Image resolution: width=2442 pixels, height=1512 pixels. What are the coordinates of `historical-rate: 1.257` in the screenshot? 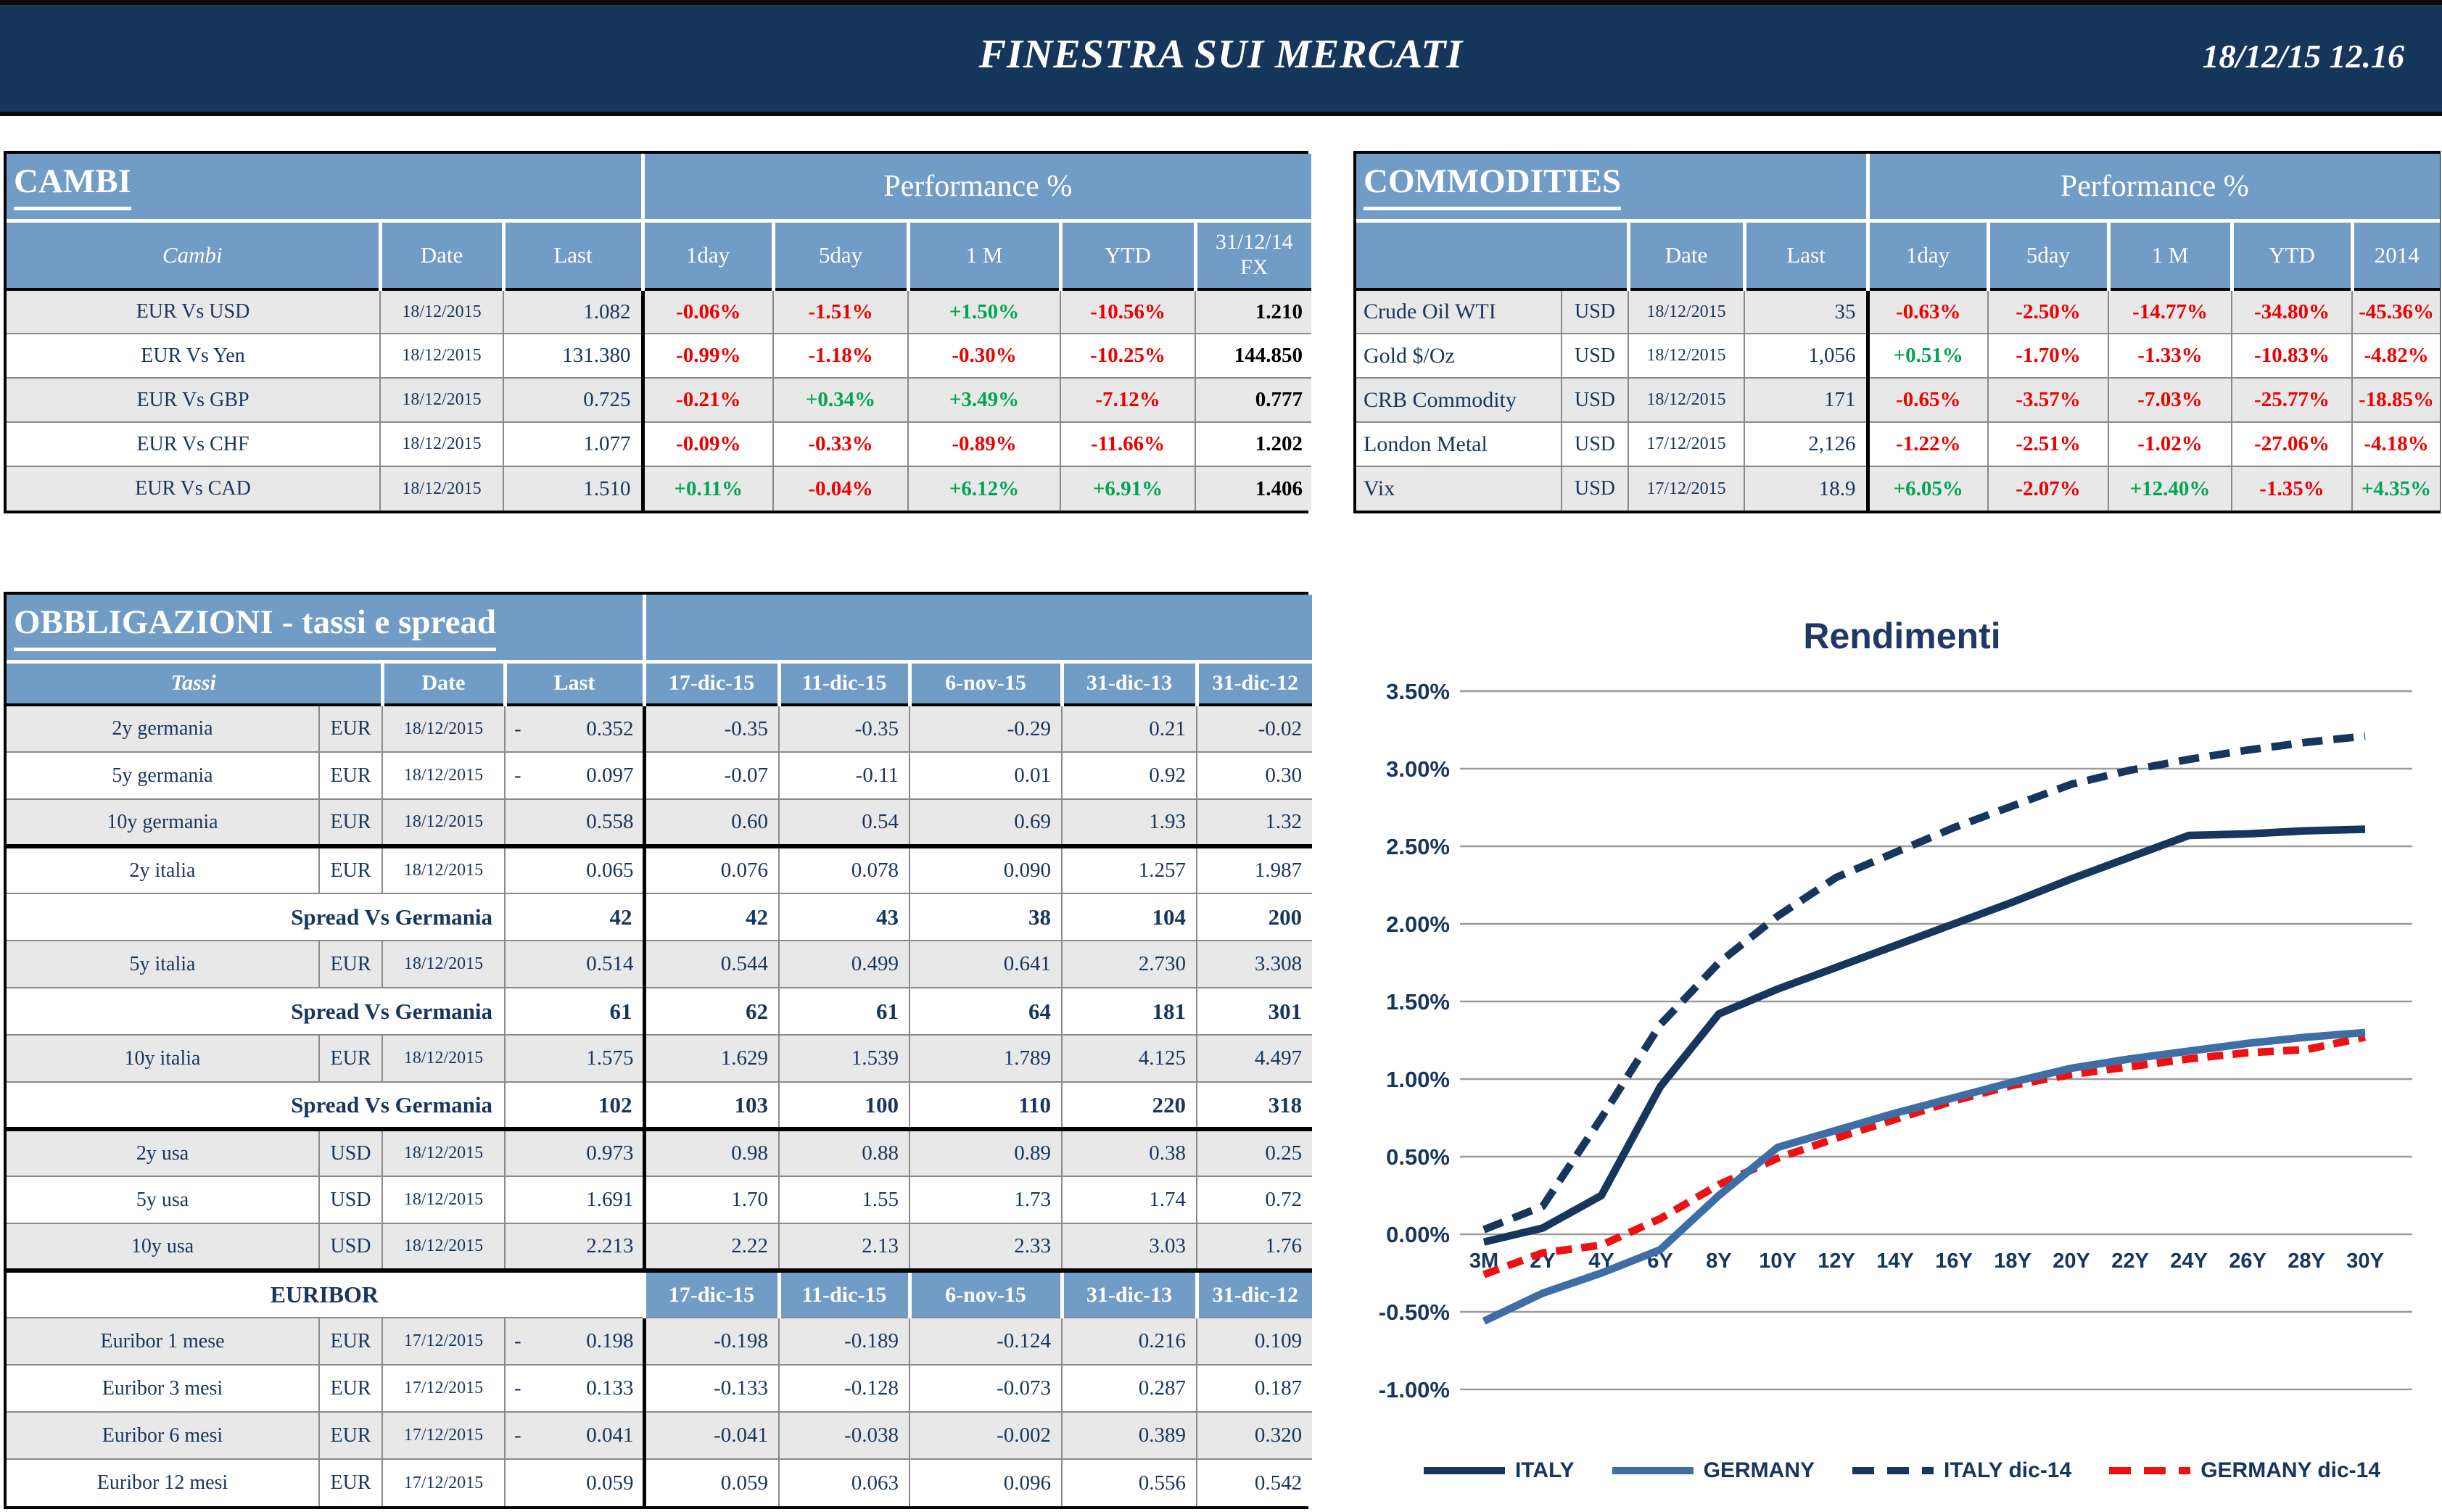 It's located at (1130, 869).